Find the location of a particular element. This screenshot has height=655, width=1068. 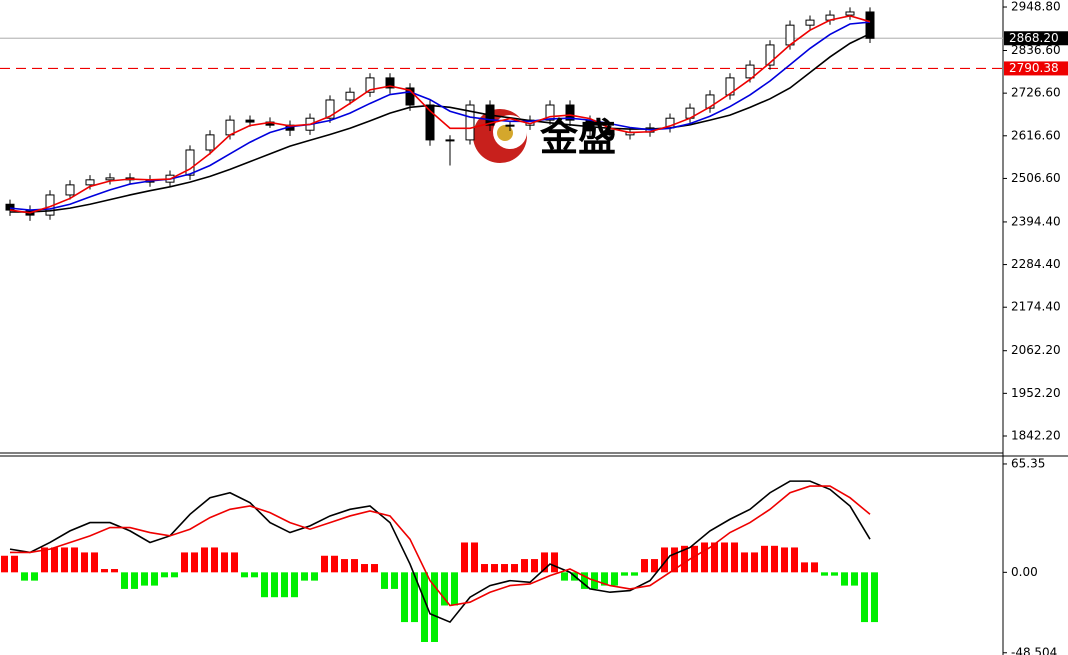

y-tick-label: 2616.60 is located at coordinates (1036, 135).